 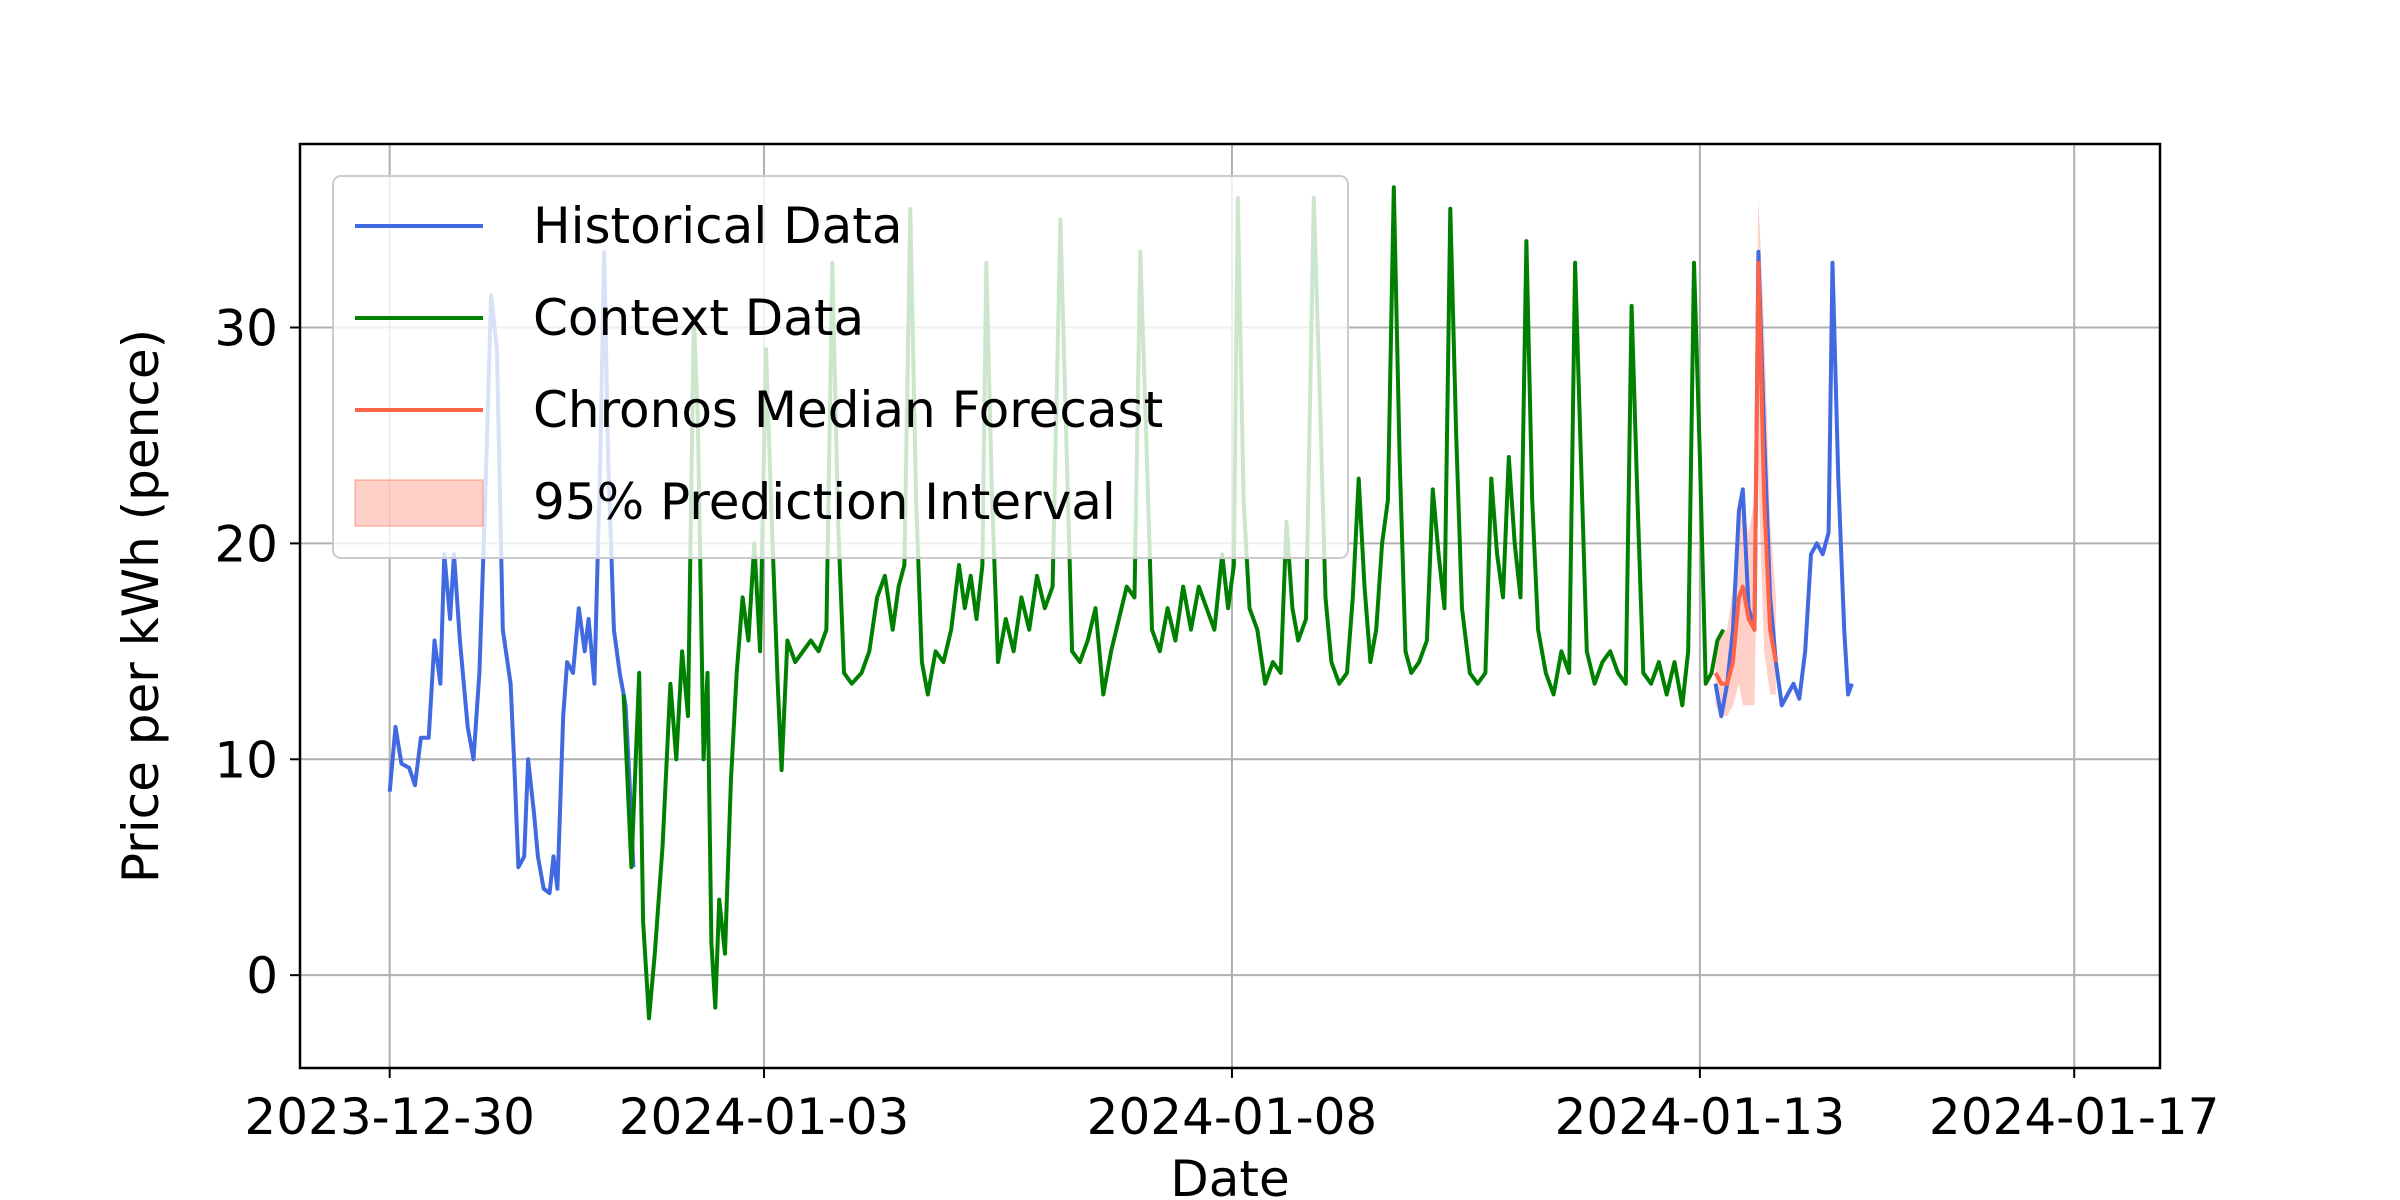 I want to click on legend-frame, so click(x=840, y=367).